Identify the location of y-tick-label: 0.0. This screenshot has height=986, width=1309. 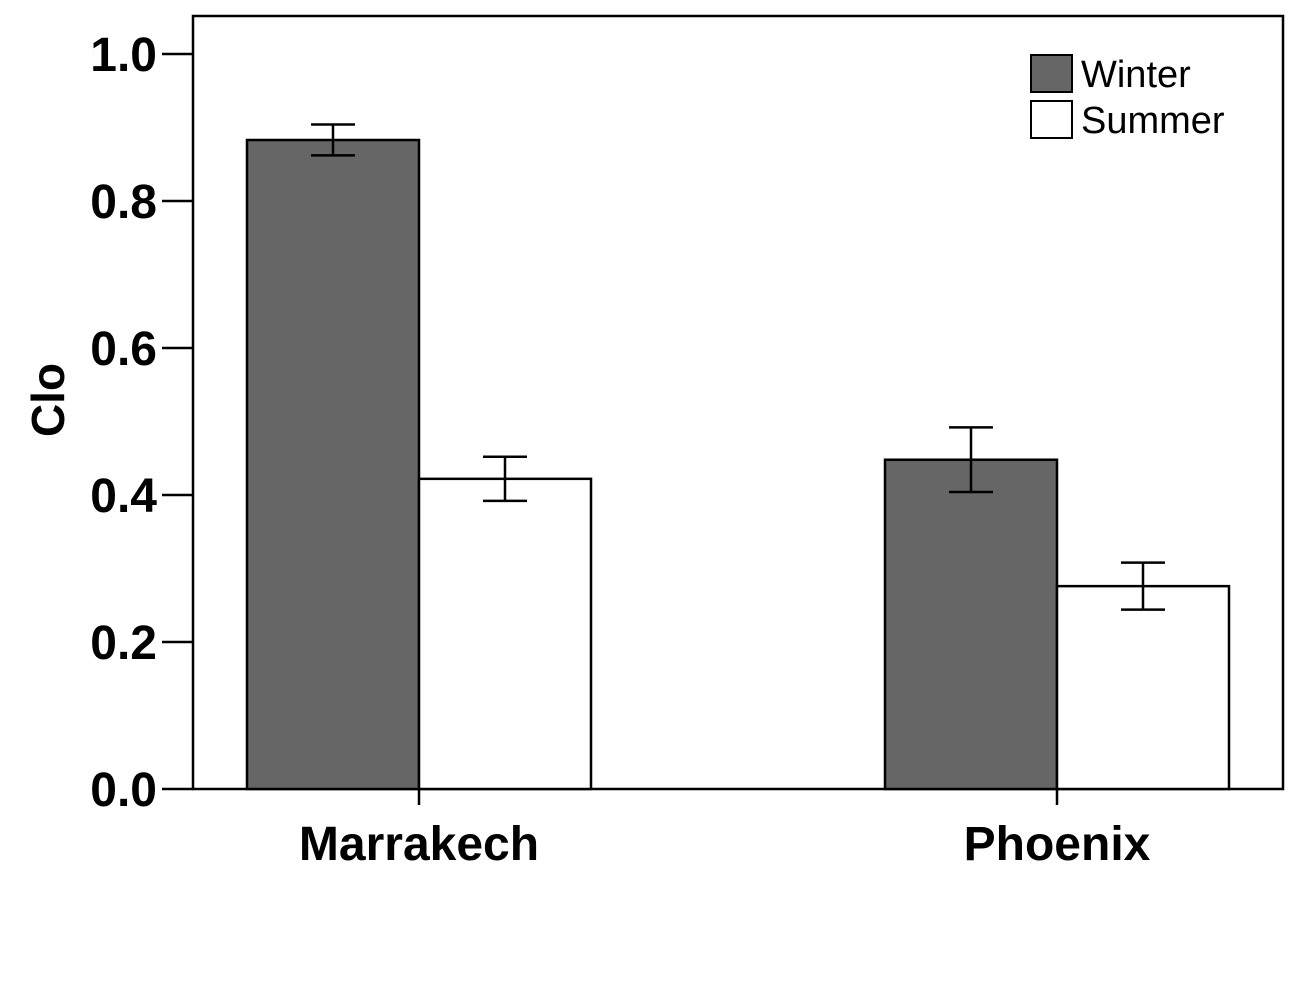
(123, 790).